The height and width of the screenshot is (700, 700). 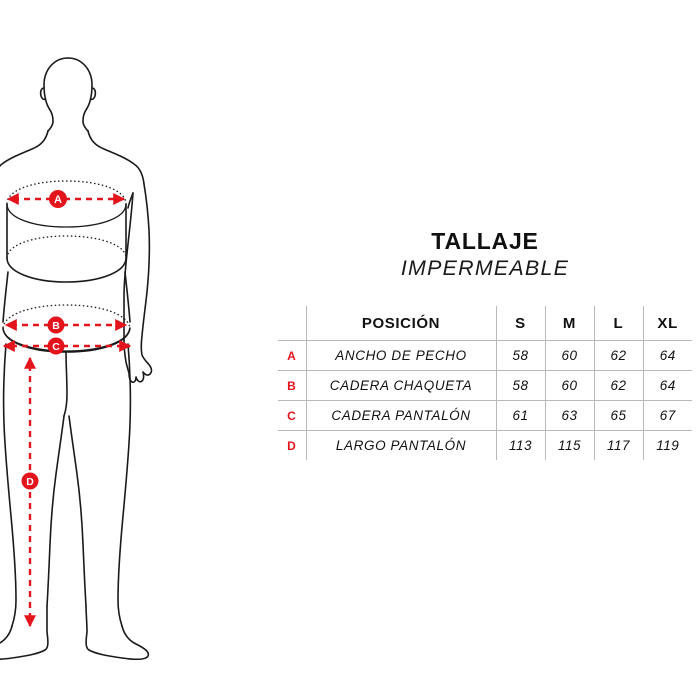 I want to click on page-title: TALLAJE, so click(x=485, y=241).